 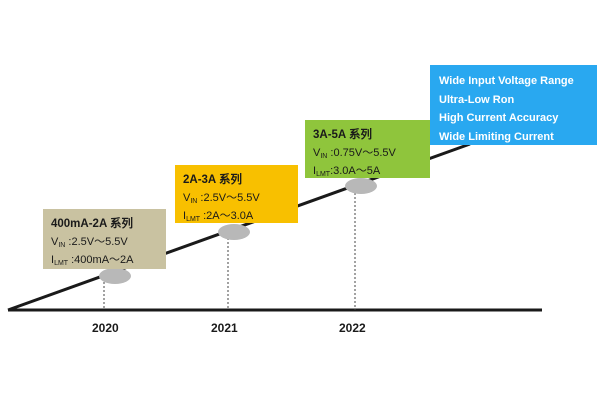 What do you see at coordinates (105, 328) in the screenshot?
I see `year-label-2020: 2020` at bounding box center [105, 328].